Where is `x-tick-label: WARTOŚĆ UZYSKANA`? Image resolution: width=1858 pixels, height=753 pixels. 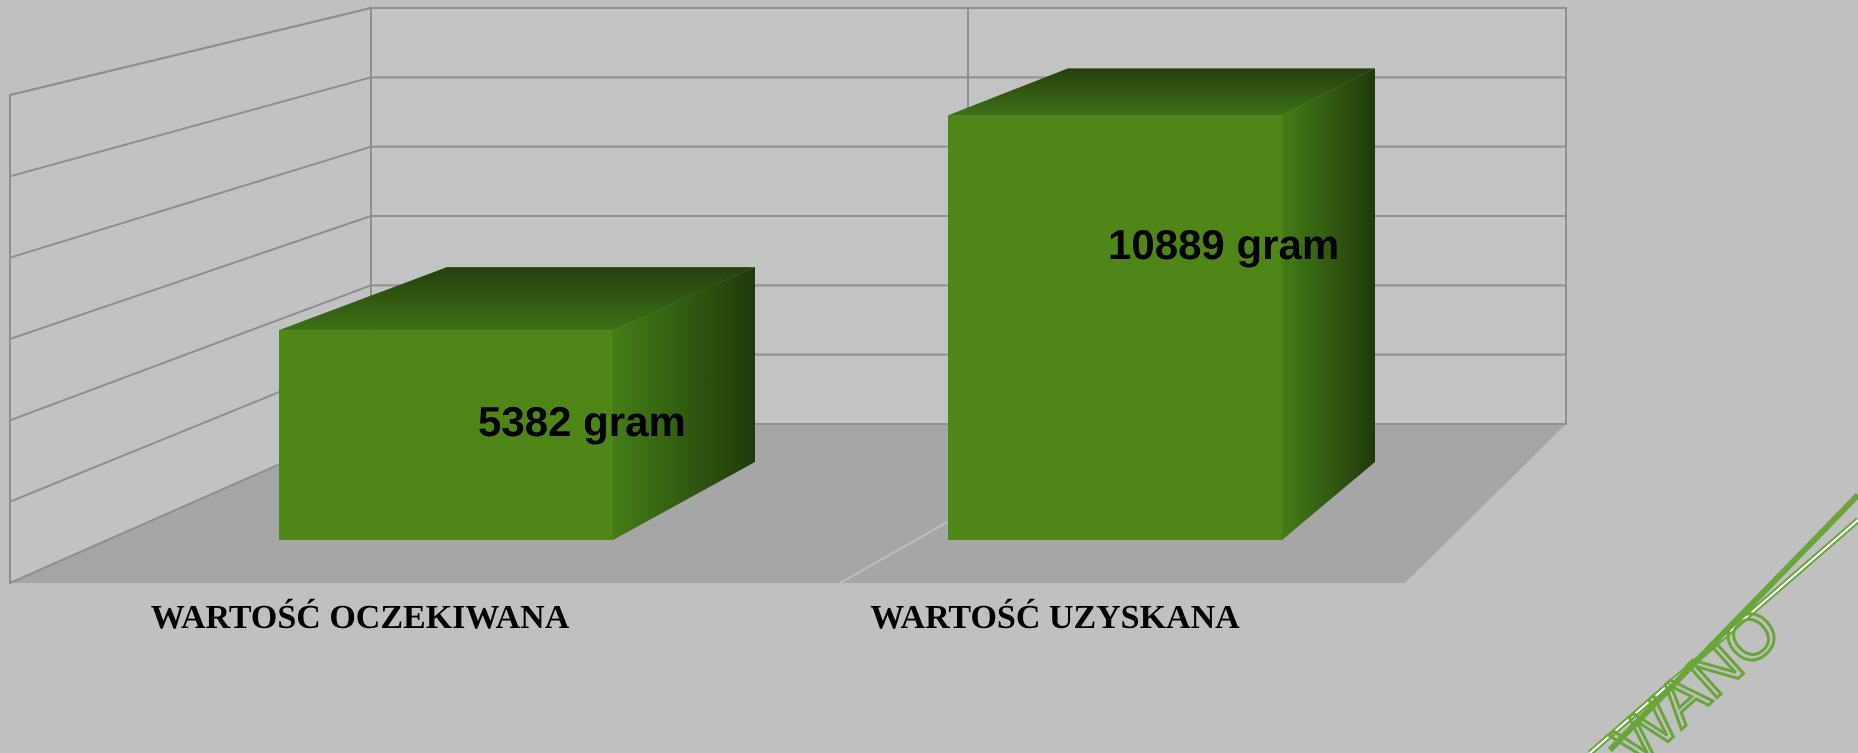
x-tick-label: WARTOŚĆ UZYSKANA is located at coordinates (1055, 617).